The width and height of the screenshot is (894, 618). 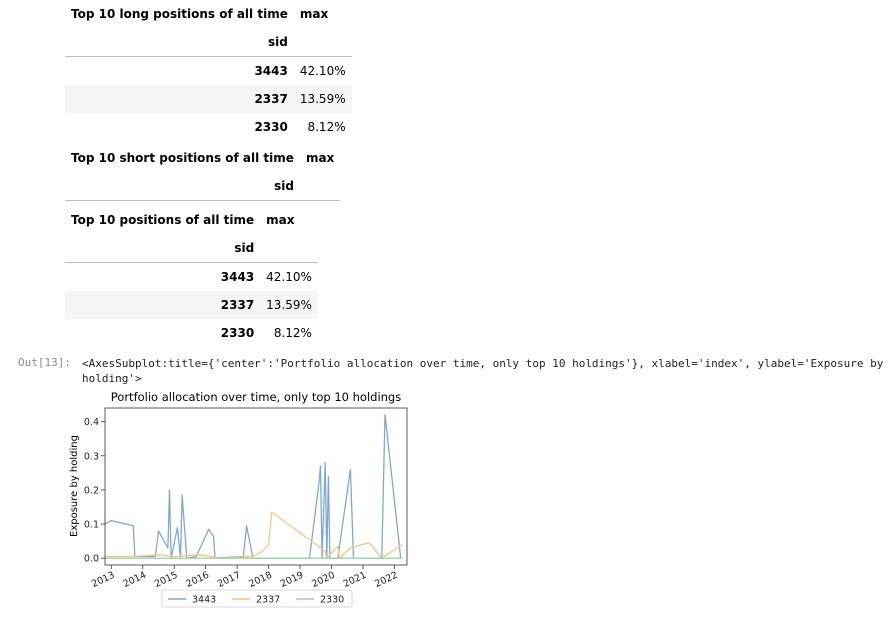 I want to click on table-header-row: Top 10 short positions of all time max, so click(x=202, y=158).